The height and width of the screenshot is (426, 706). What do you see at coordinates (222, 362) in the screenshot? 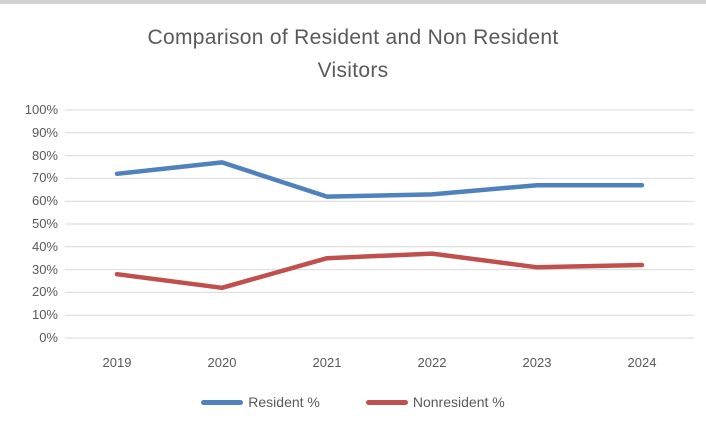
I see `x-tick-label: 2020` at bounding box center [222, 362].